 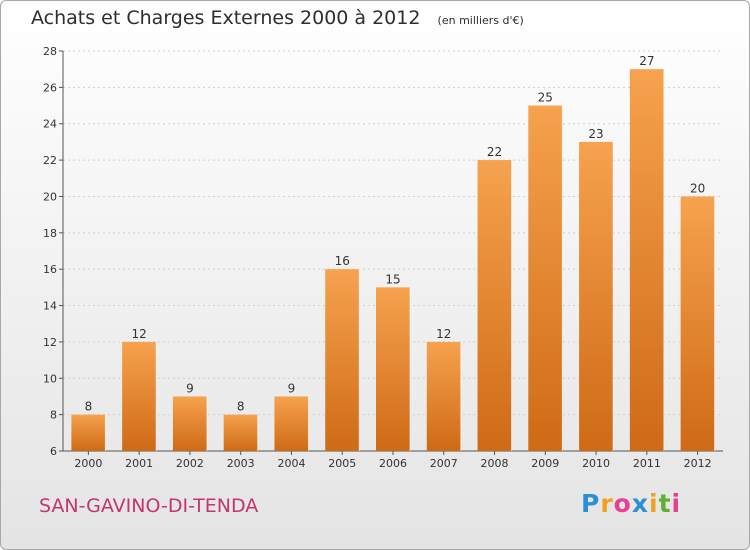 What do you see at coordinates (640, 503) in the screenshot?
I see `logo-letter: x` at bounding box center [640, 503].